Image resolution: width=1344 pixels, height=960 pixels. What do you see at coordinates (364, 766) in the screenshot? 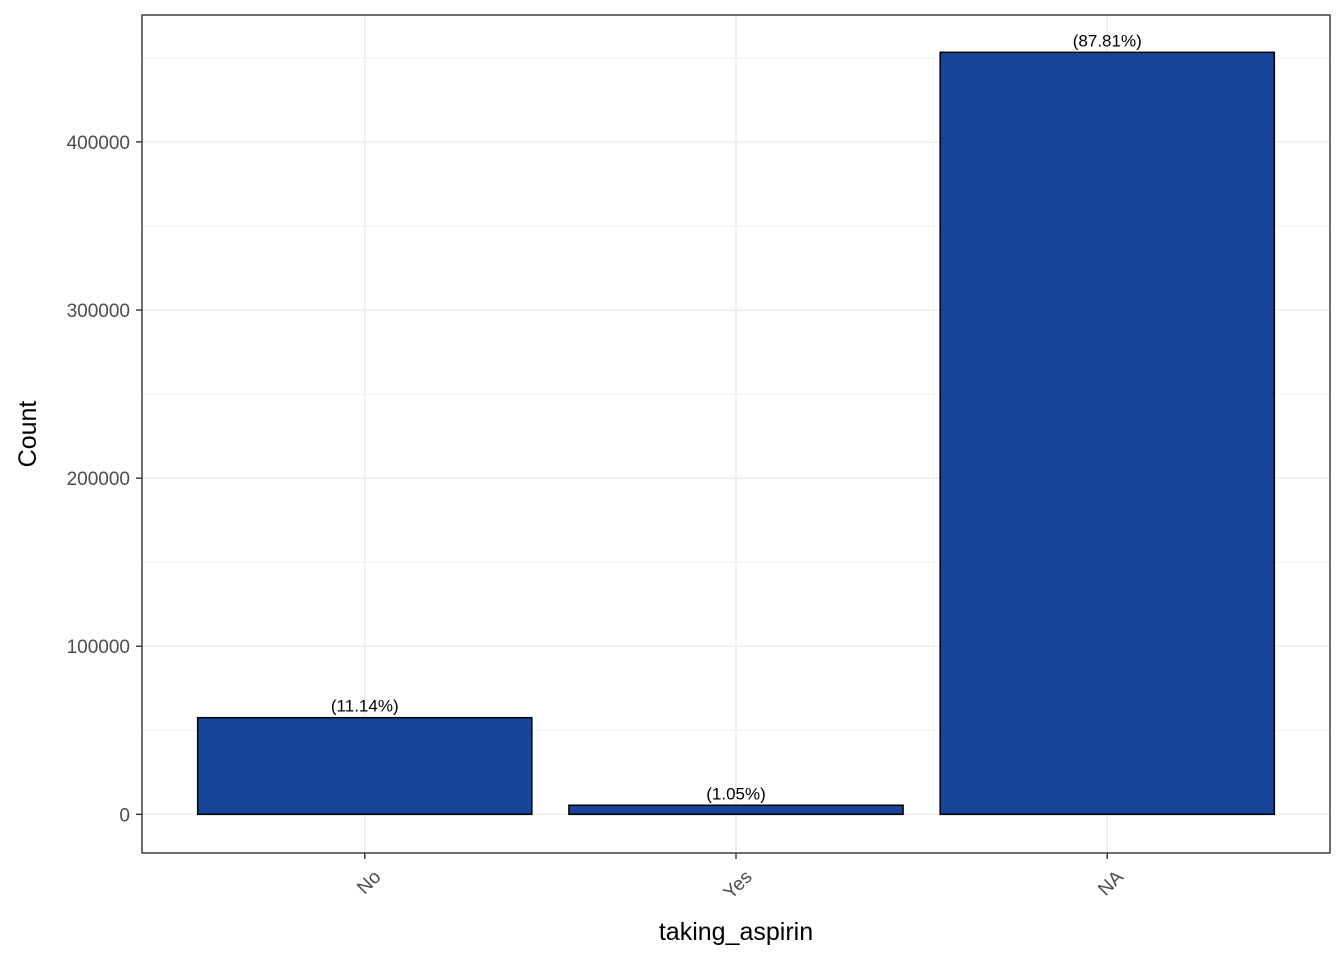
I see `bar-no` at bounding box center [364, 766].